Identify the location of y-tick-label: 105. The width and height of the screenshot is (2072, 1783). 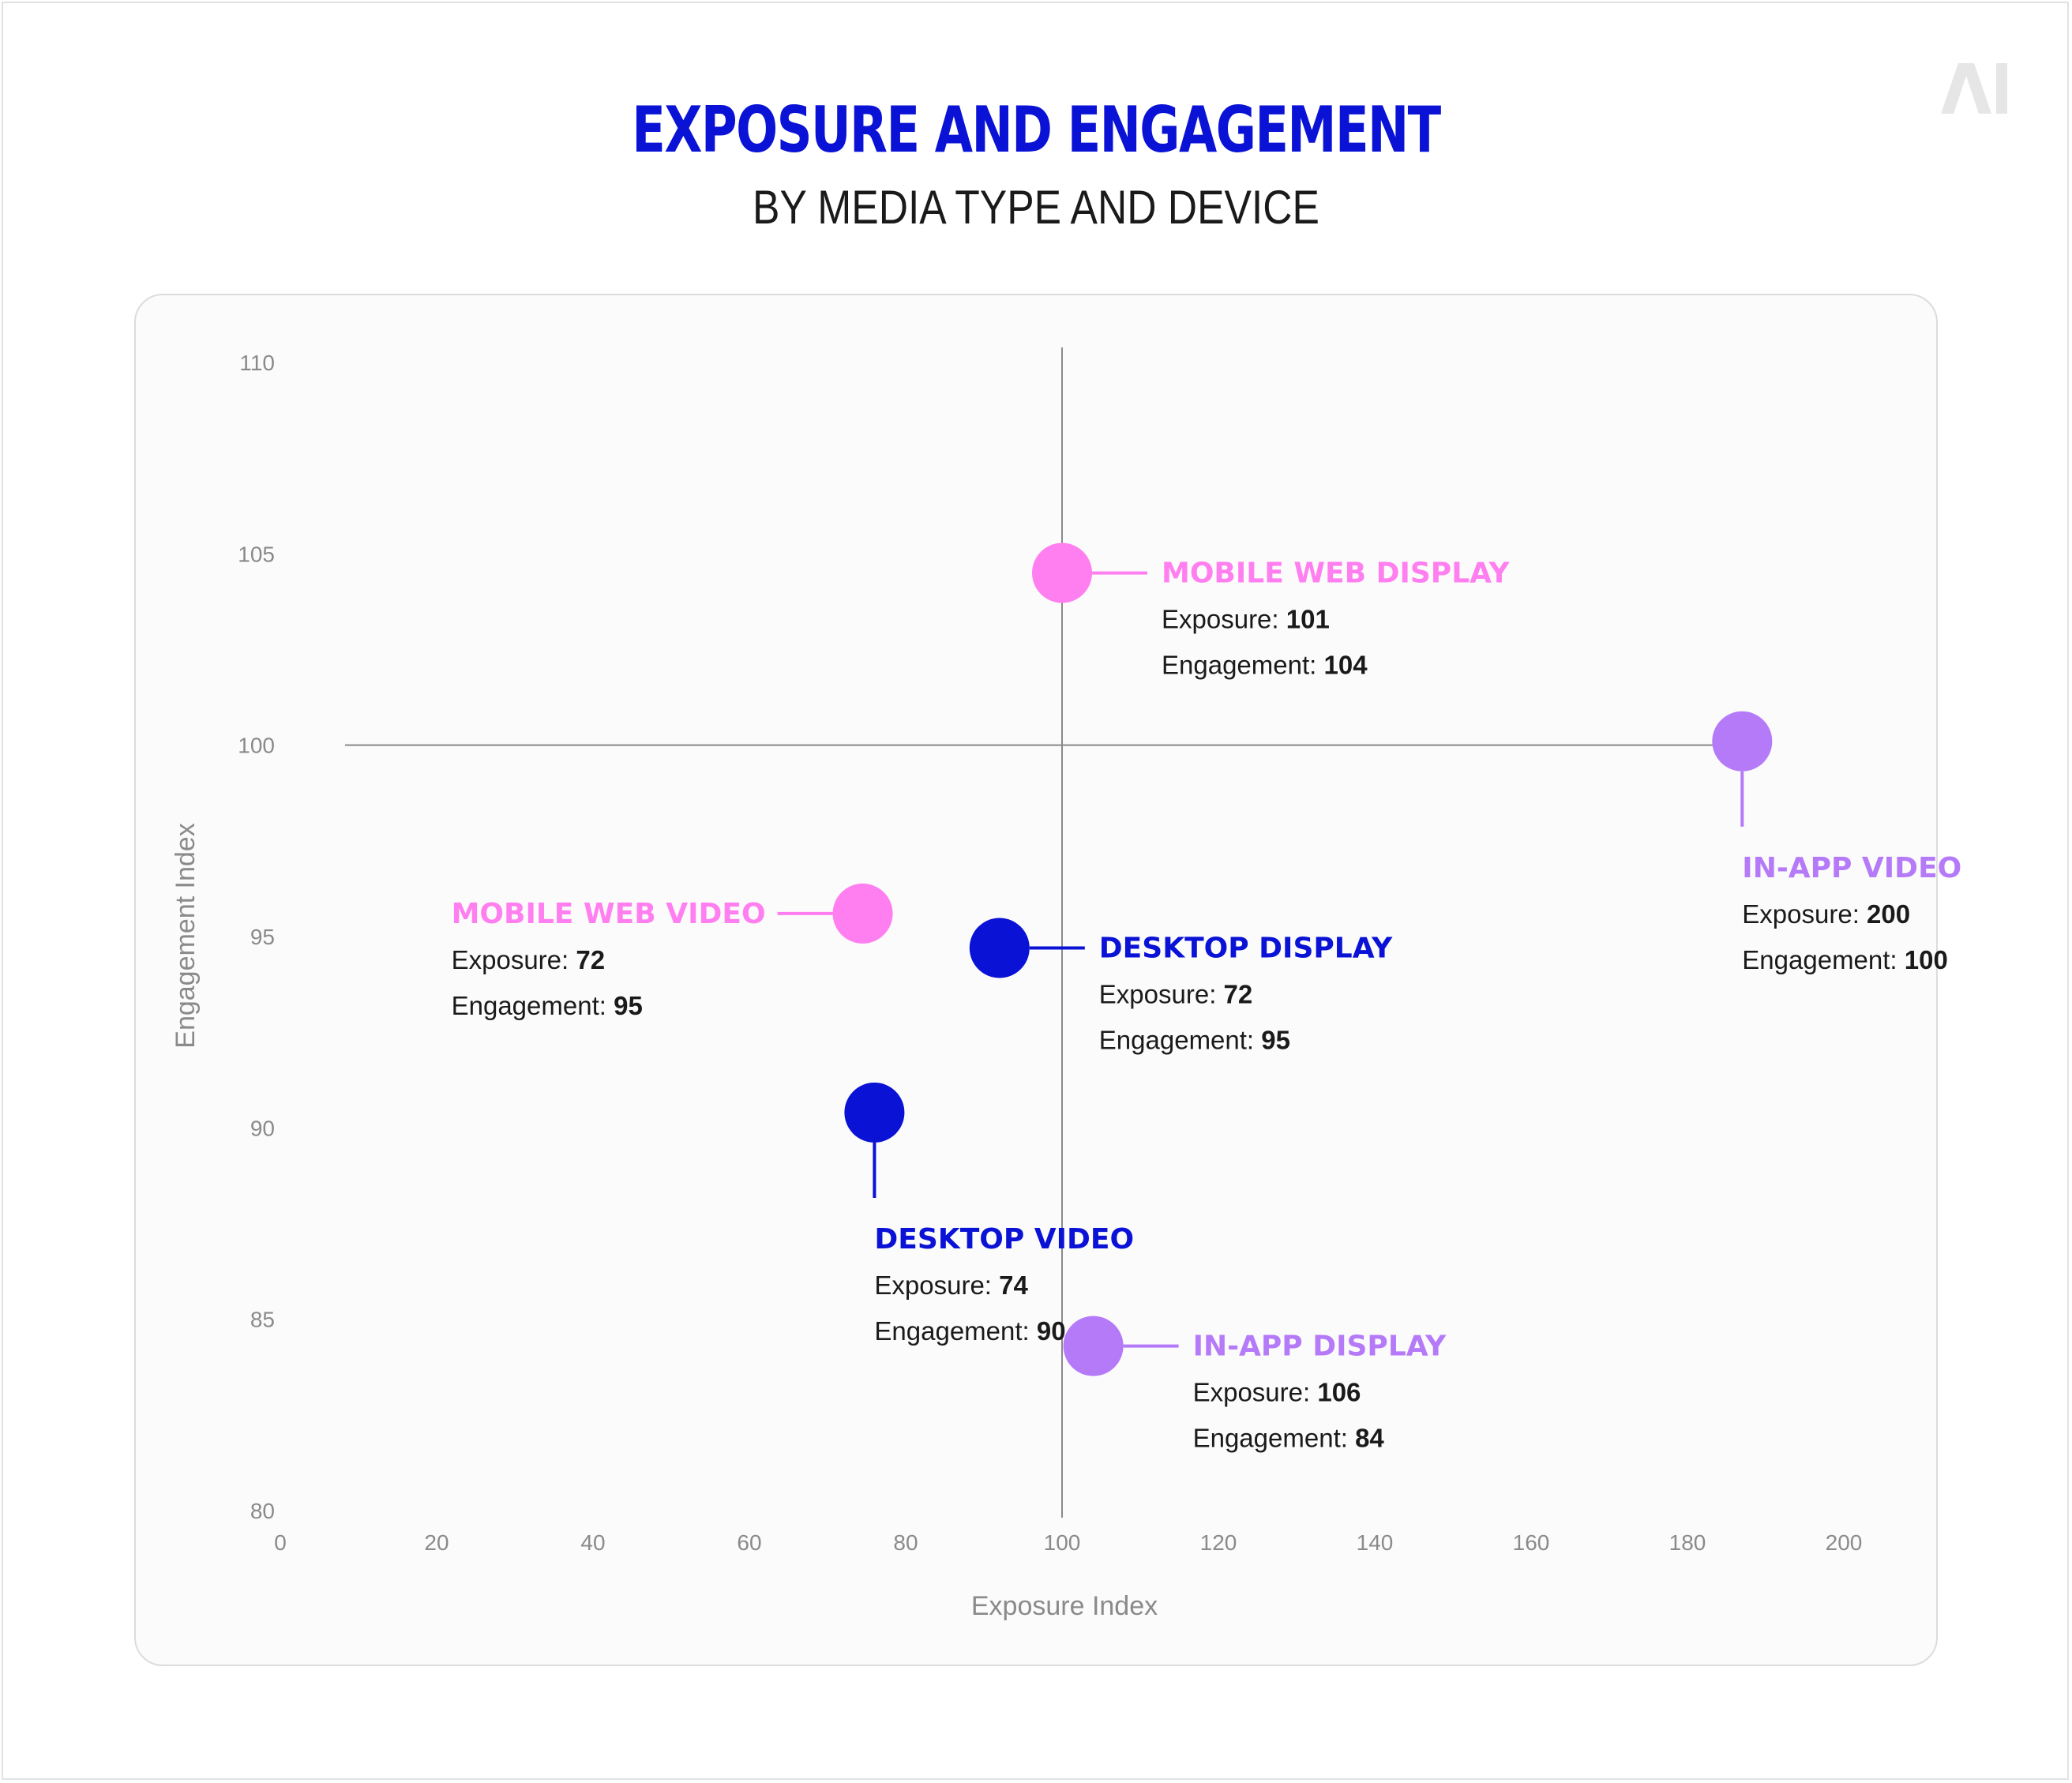
(256, 554).